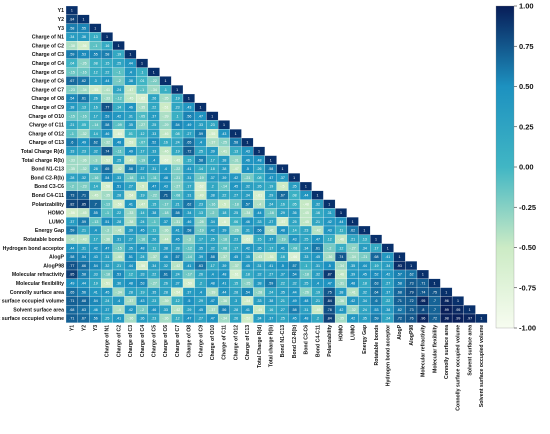 The width and height of the screenshot is (550, 434). Describe the element at coordinates (165, 99) in the screenshot. I see `cell-value-label: -.35` at that location.